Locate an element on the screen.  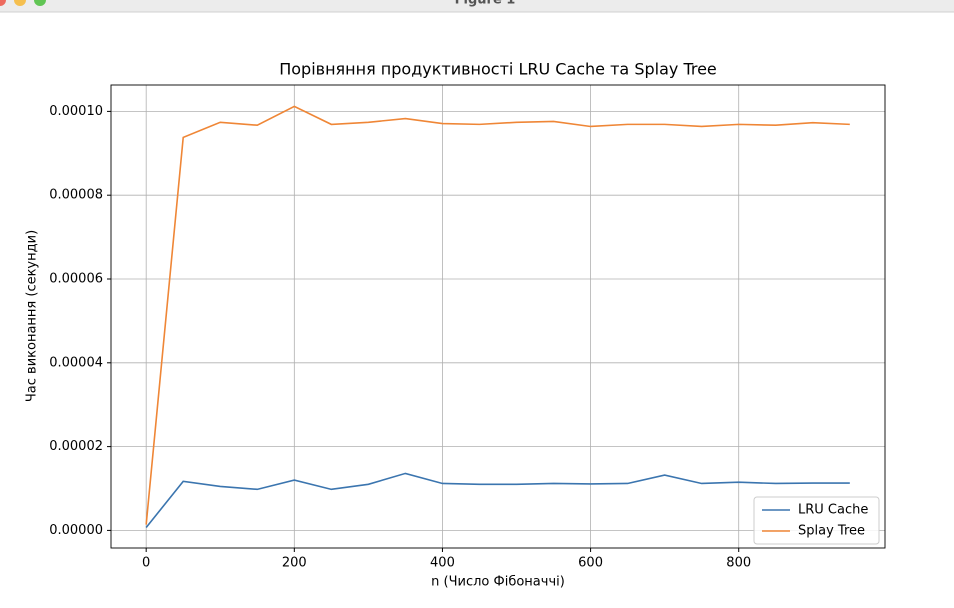
y-tick-label: 0.00000 is located at coordinates (76, 530).